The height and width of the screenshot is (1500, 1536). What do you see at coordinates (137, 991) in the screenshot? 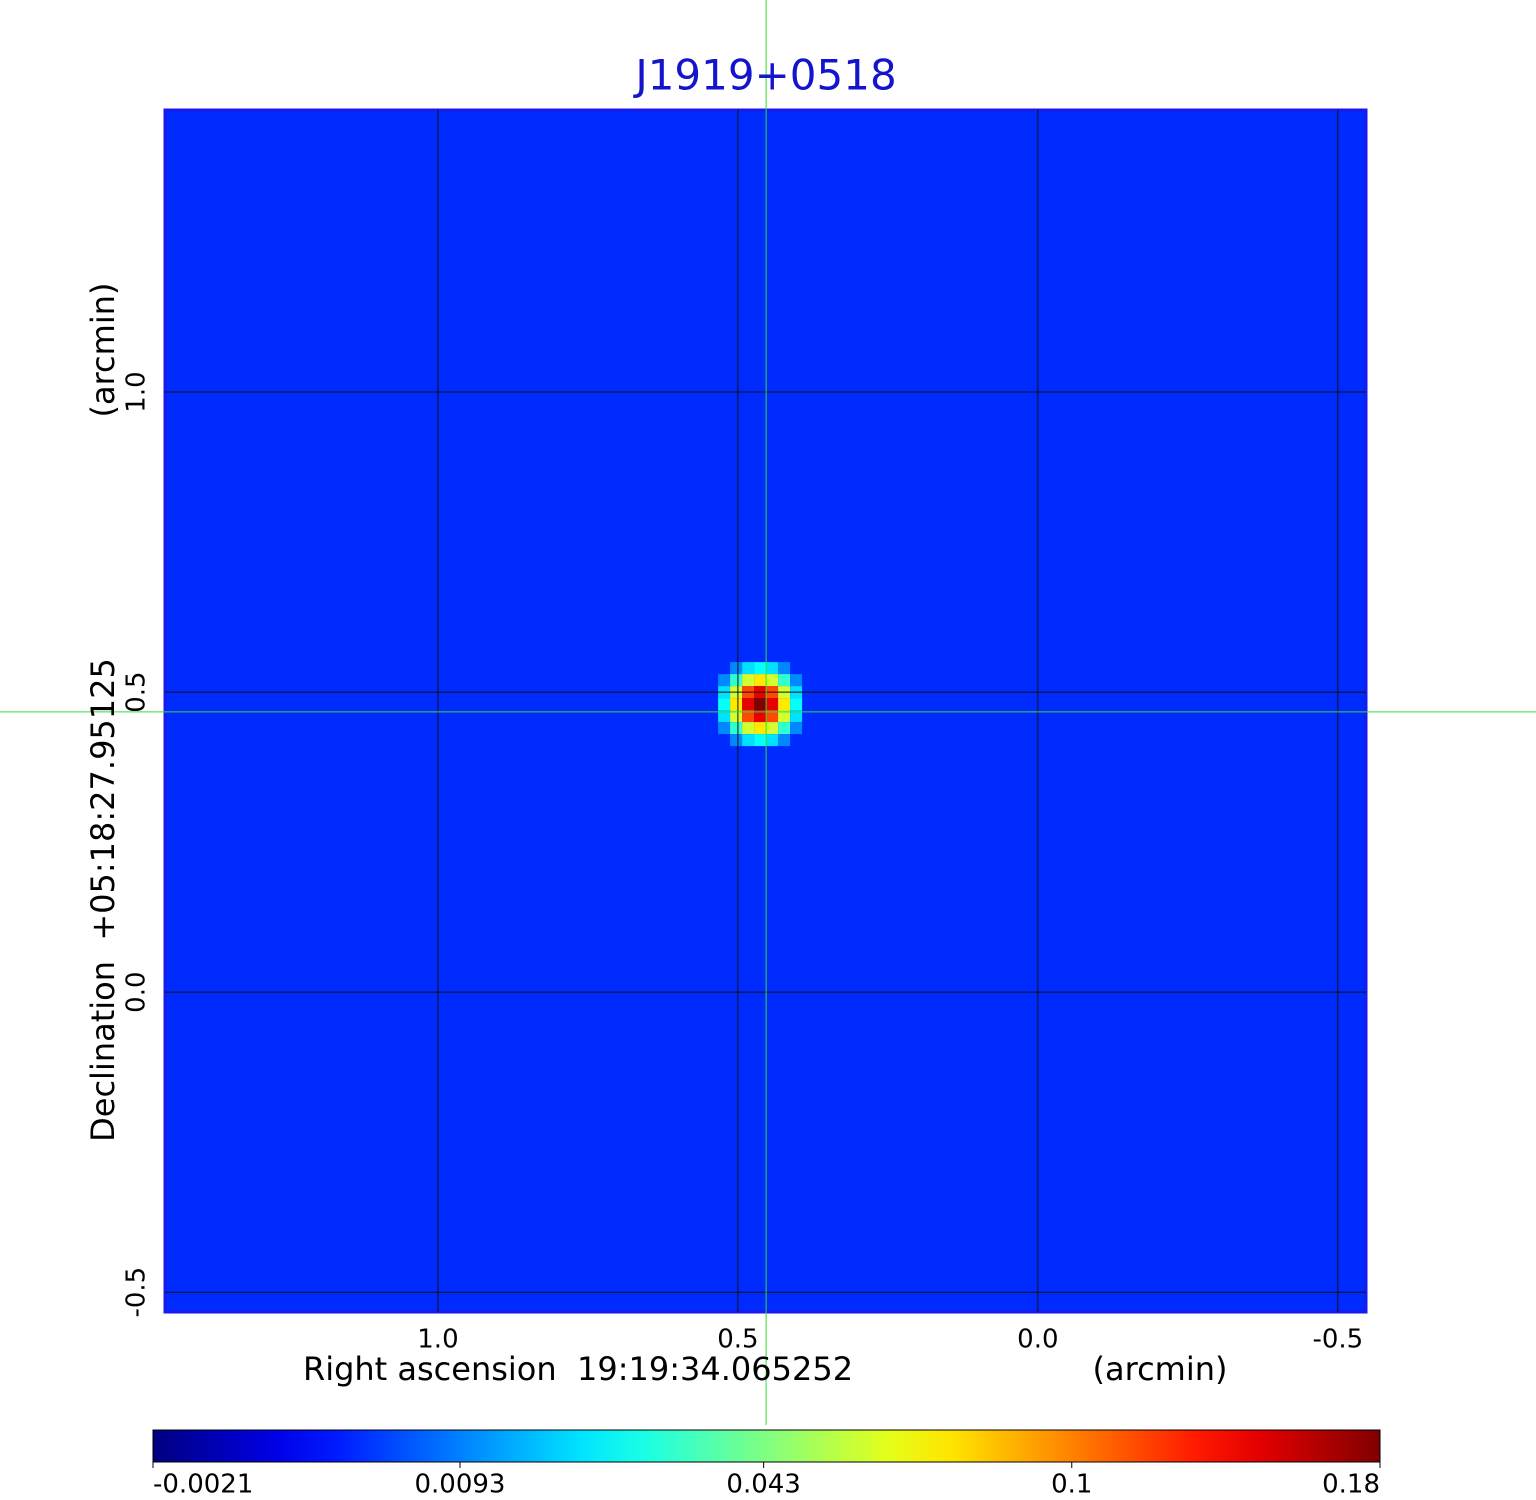
I see `y-tick-label: 0.0` at bounding box center [137, 991].